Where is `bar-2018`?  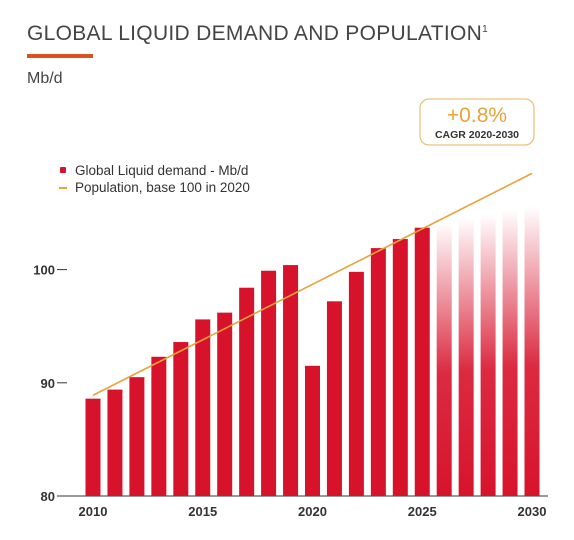
bar-2018 is located at coordinates (269, 383).